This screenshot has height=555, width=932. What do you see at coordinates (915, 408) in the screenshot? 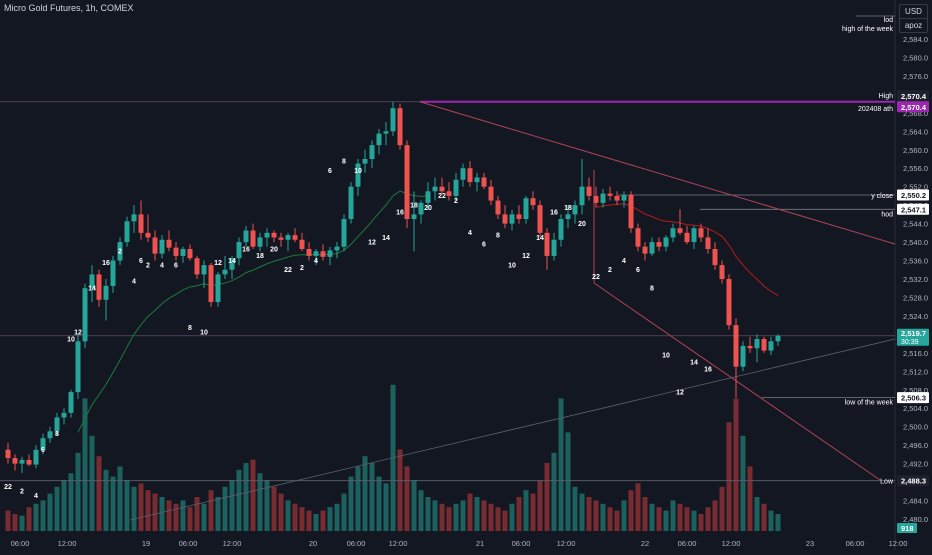
I see `y-tick-label: 2,504.0` at bounding box center [915, 408].